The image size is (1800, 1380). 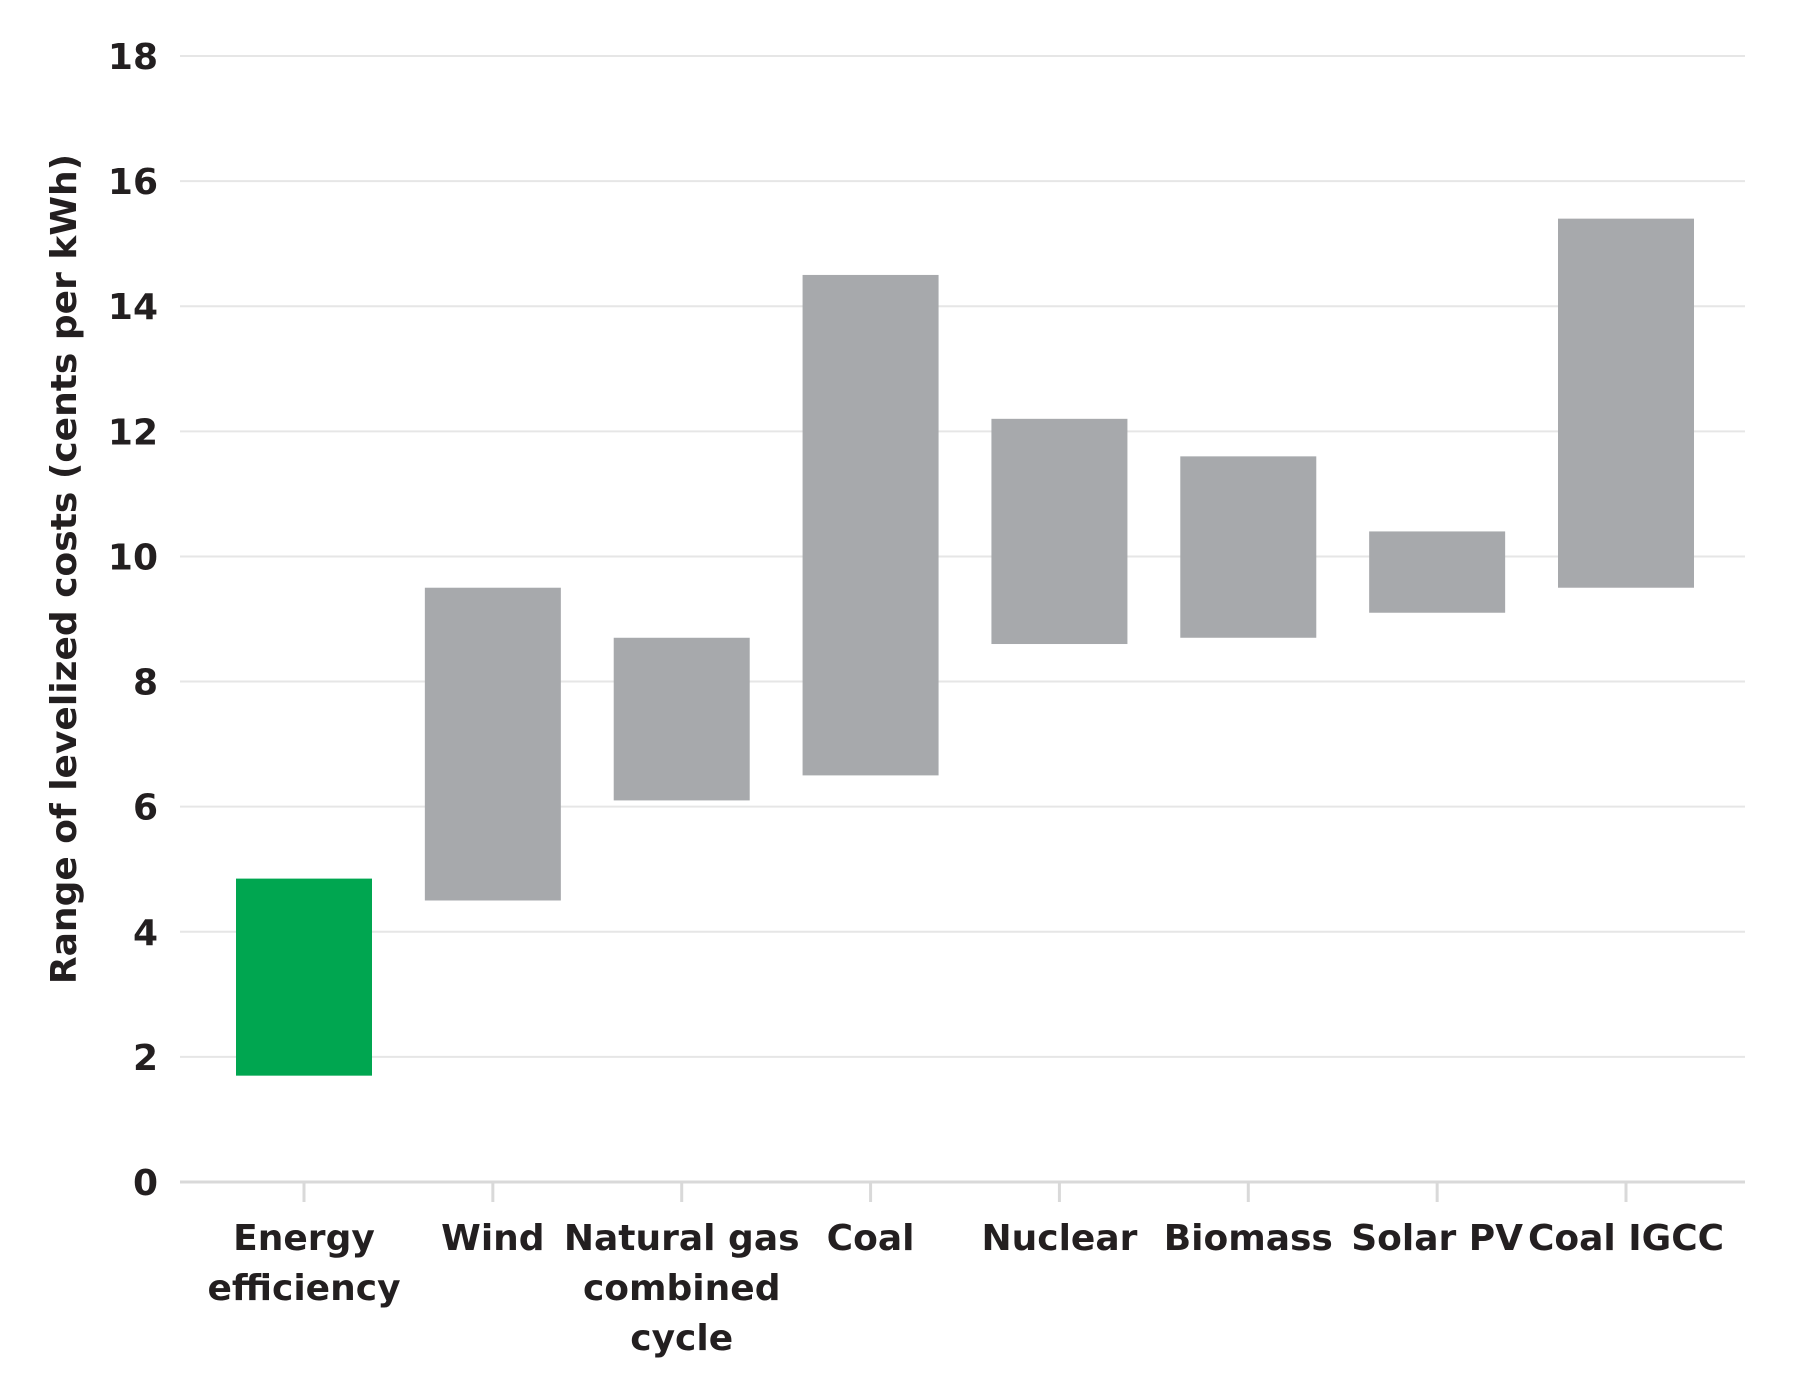 What do you see at coordinates (133, 57) in the screenshot?
I see `y-tick-label-18: 18` at bounding box center [133, 57].